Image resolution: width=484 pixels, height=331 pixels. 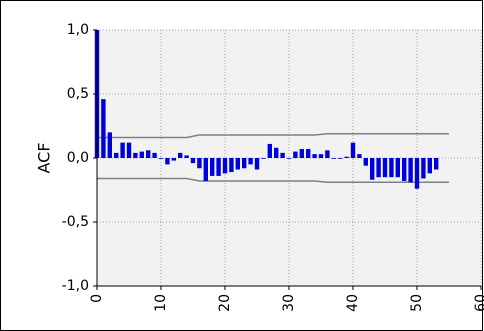 What do you see at coordinates (289, 303) in the screenshot?
I see `x-tick-label: 30` at bounding box center [289, 303].